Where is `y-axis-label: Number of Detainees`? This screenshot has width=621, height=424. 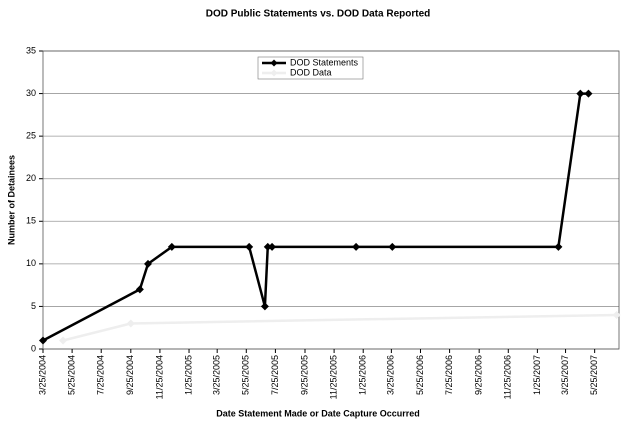
y-axis-label: Number of Detainees is located at coordinates (11, 200).